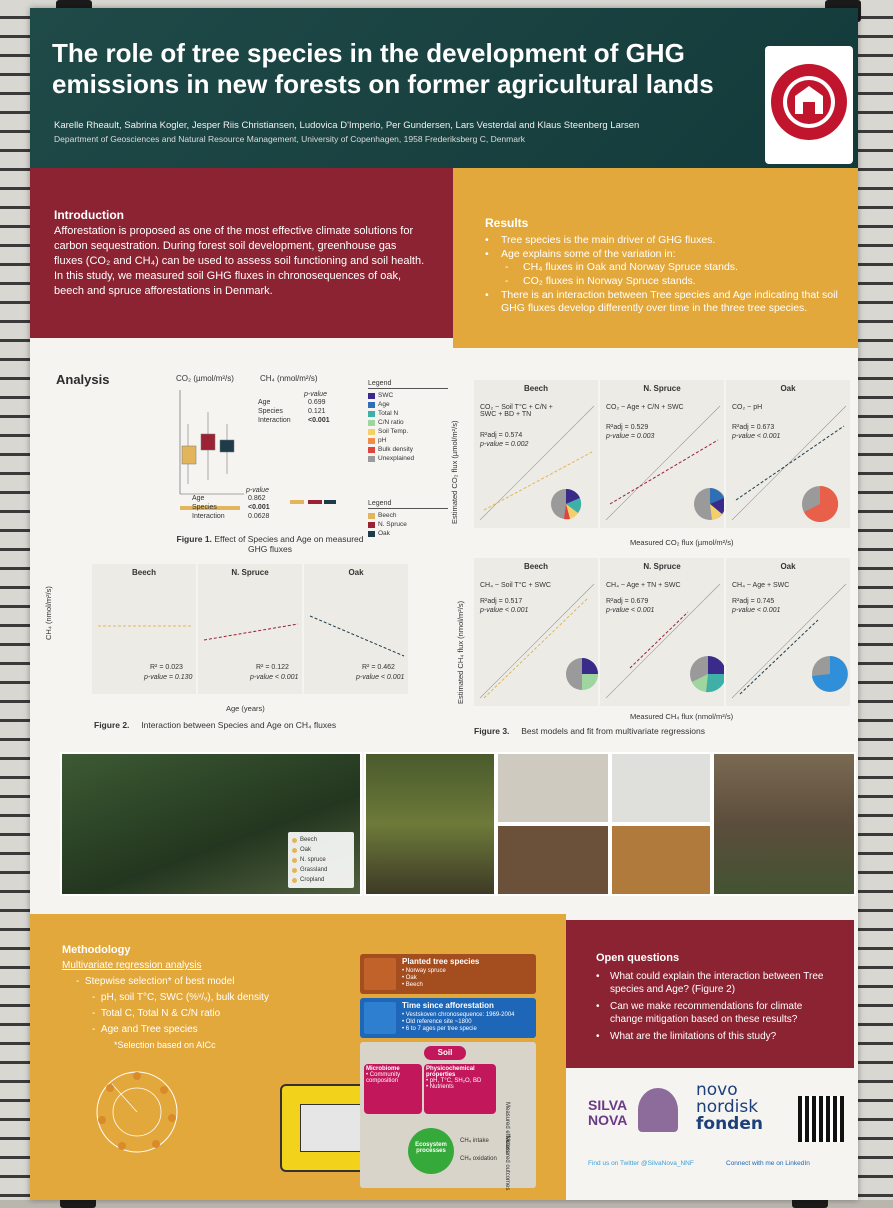 Image resolution: width=893 pixels, height=1208 pixels. I want to click on hourglass-icon, so click(380, 1018).